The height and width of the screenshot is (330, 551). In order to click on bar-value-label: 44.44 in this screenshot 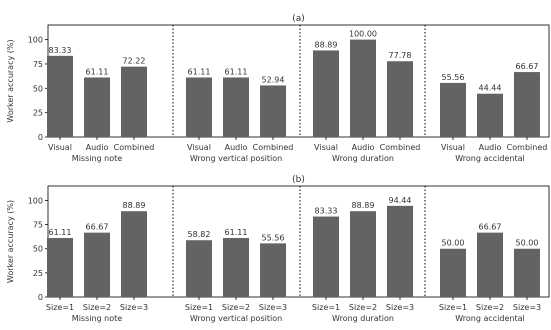, I will do `click(490, 88)`.